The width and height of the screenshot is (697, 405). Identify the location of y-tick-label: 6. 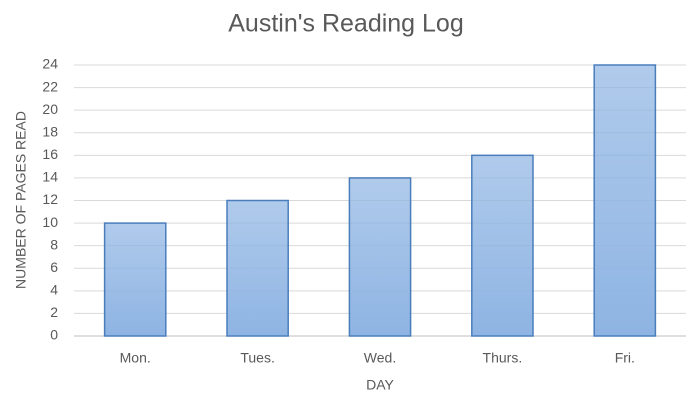
(54, 267).